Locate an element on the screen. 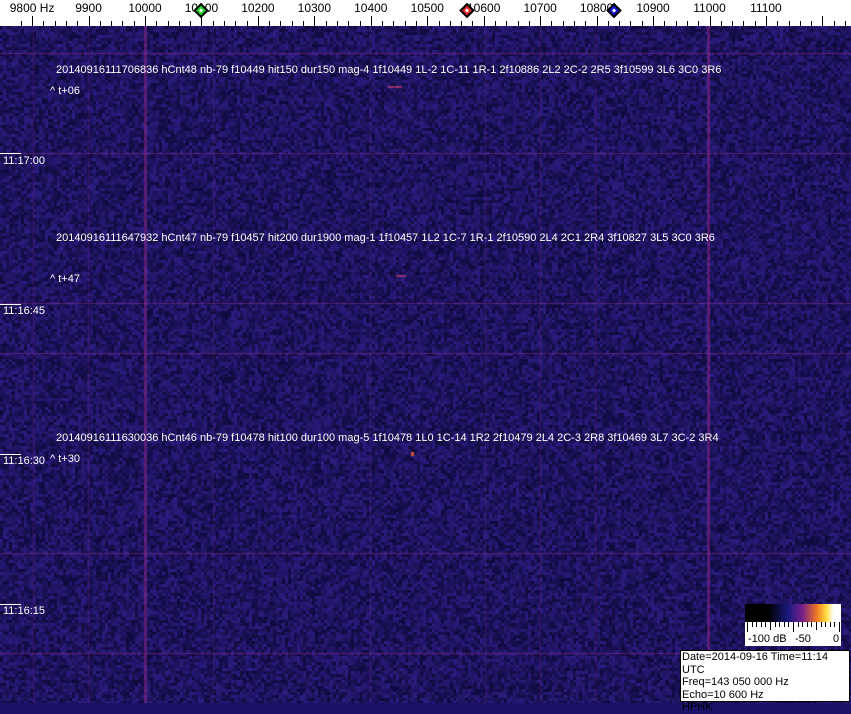 The width and height of the screenshot is (851, 714). info-freq: Freq=143 050 000 Hz is located at coordinates (735, 682).